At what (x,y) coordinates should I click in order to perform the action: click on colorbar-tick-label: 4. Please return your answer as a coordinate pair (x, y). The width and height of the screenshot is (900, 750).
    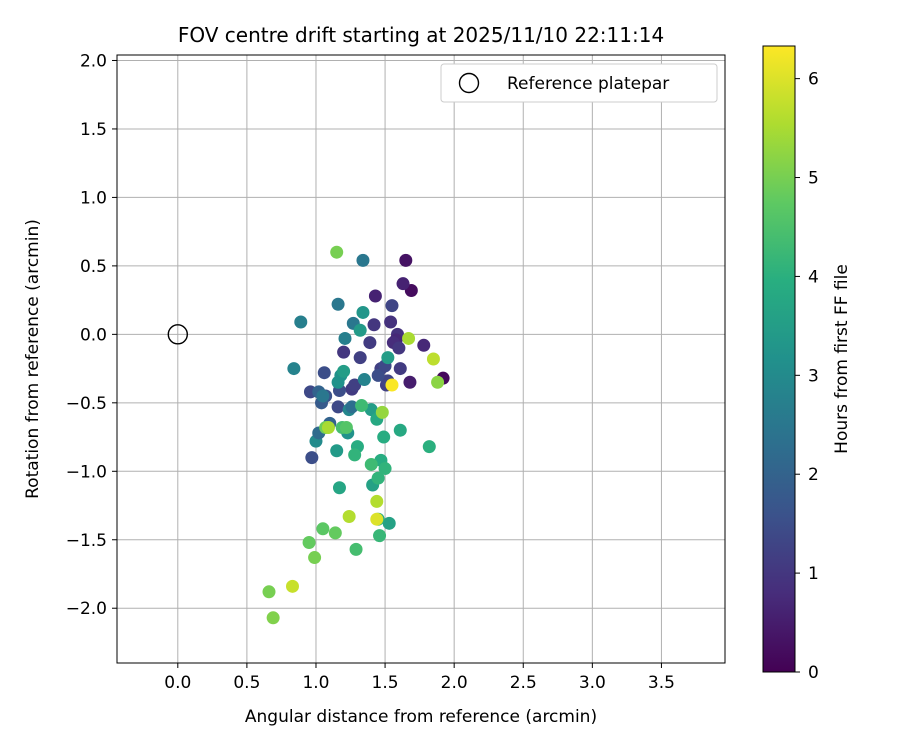
    Looking at the image, I should click on (813, 277).